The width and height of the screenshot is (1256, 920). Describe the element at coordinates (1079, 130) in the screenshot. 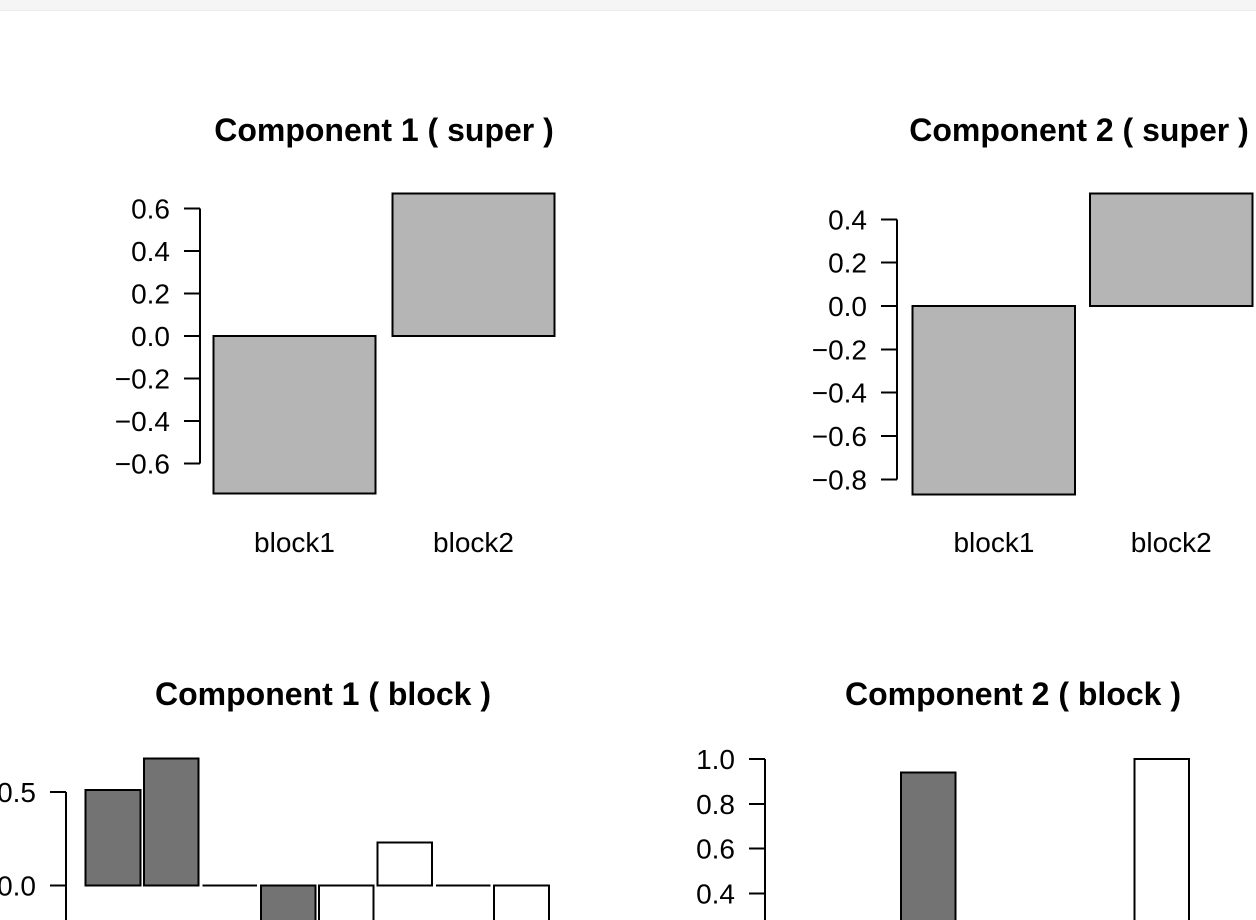

I see `panel-title-component-2-super: Component 2 ( super )` at that location.